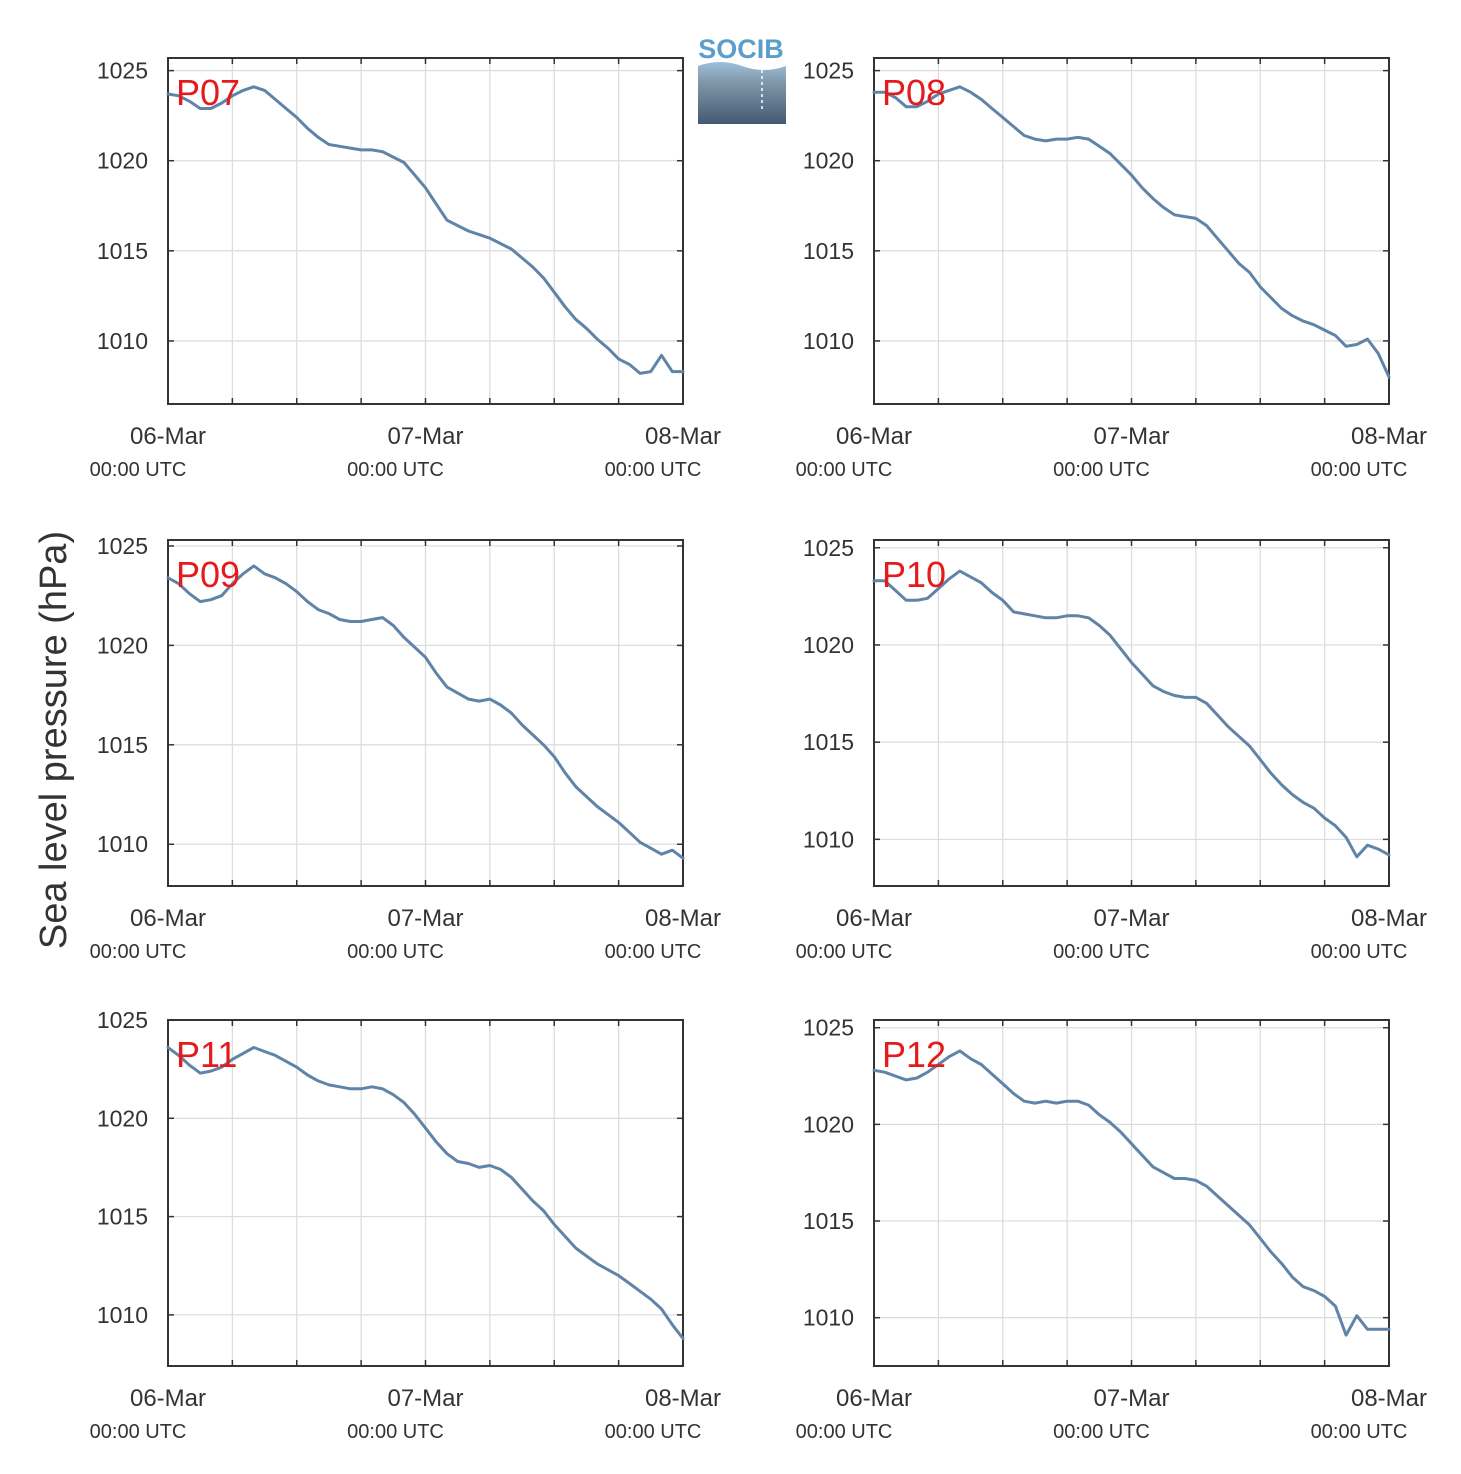 The height and width of the screenshot is (1474, 1461). What do you see at coordinates (914, 1054) in the screenshot?
I see `station-label: P12` at bounding box center [914, 1054].